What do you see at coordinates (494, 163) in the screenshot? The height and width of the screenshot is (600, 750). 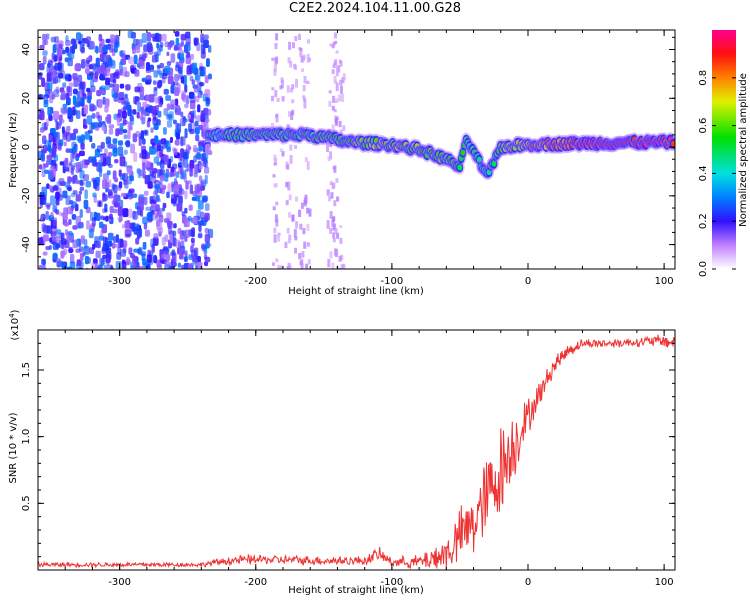 I see `ridge-core` at bounding box center [494, 163].